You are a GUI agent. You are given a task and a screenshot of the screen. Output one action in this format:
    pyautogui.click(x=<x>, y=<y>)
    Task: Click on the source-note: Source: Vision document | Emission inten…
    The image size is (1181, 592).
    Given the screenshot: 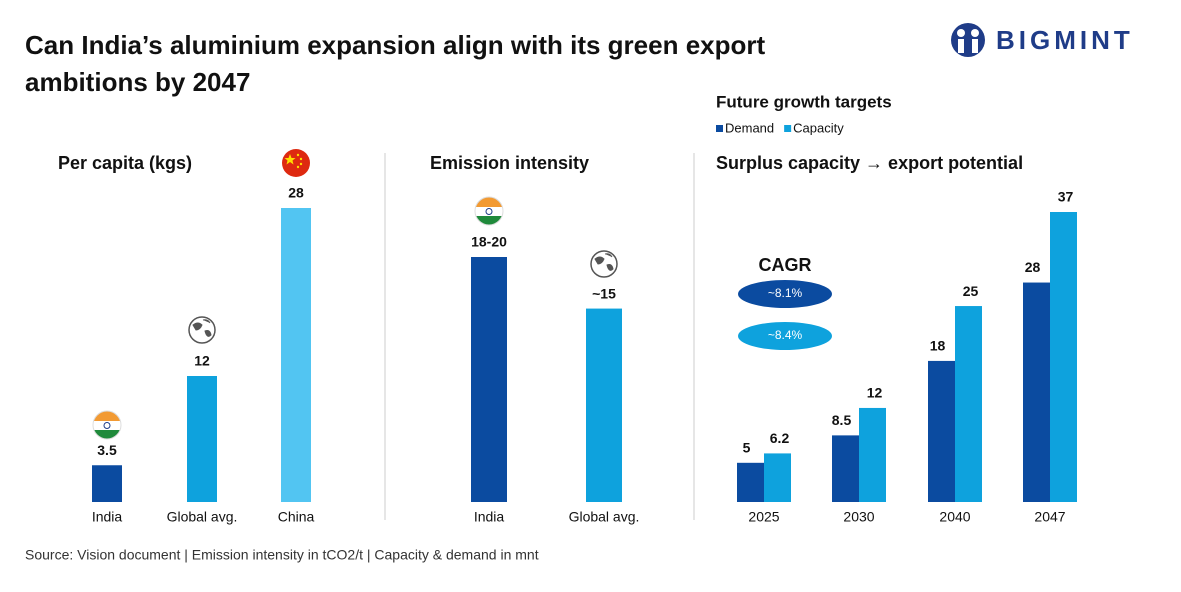 What is the action you would take?
    pyautogui.click(x=282, y=555)
    